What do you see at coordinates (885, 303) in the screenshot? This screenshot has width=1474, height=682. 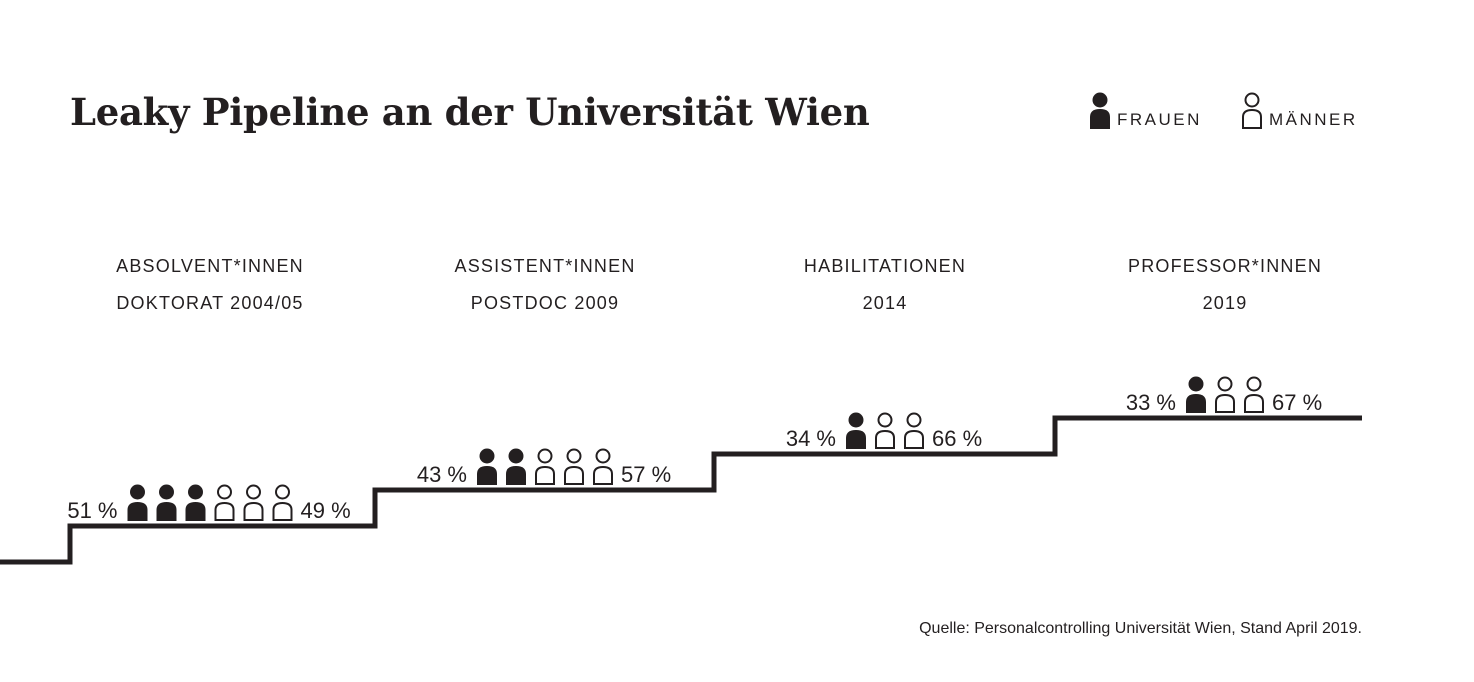 I see `stage-label-line2: 2014` at bounding box center [885, 303].